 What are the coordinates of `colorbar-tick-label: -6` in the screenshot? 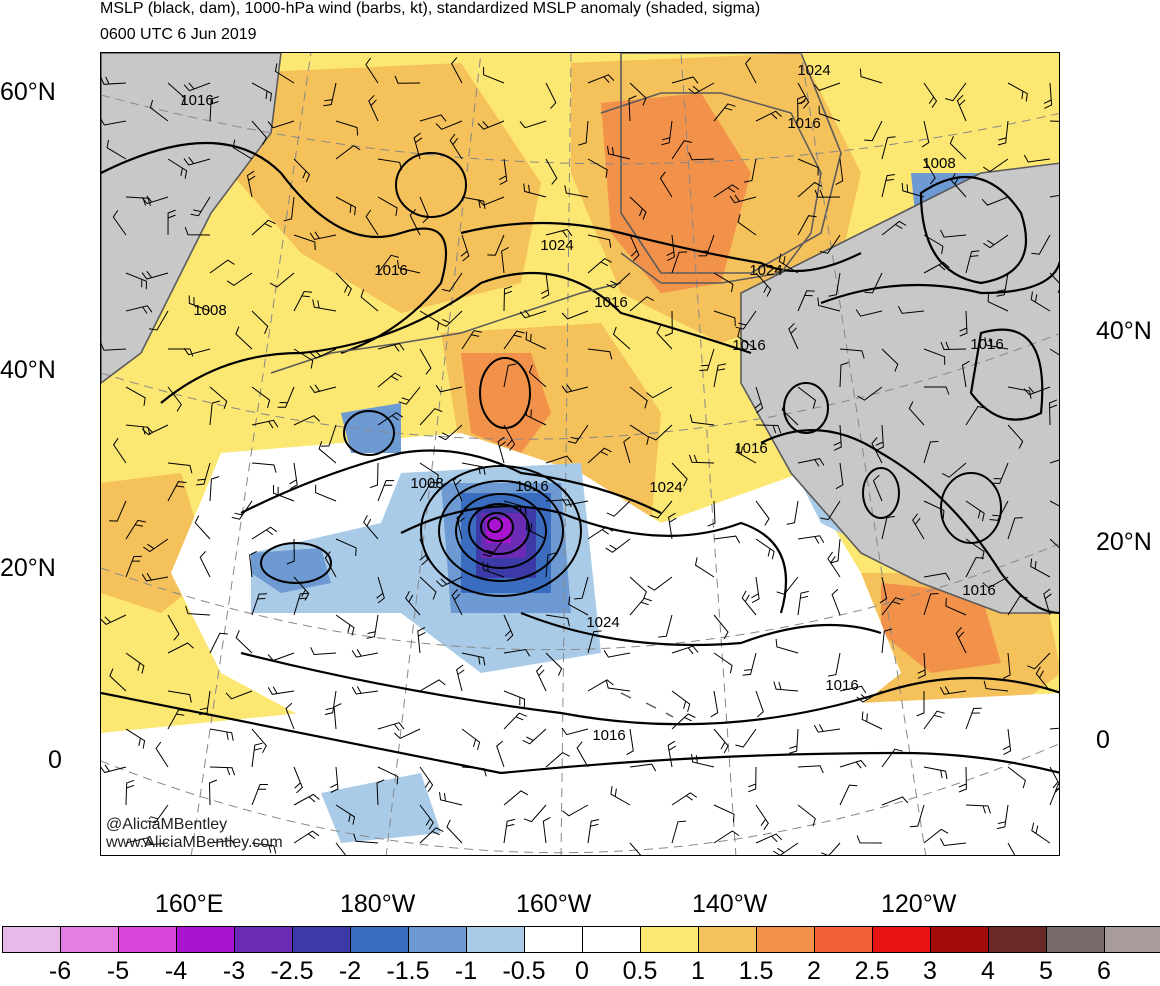 It's located at (60, 971).